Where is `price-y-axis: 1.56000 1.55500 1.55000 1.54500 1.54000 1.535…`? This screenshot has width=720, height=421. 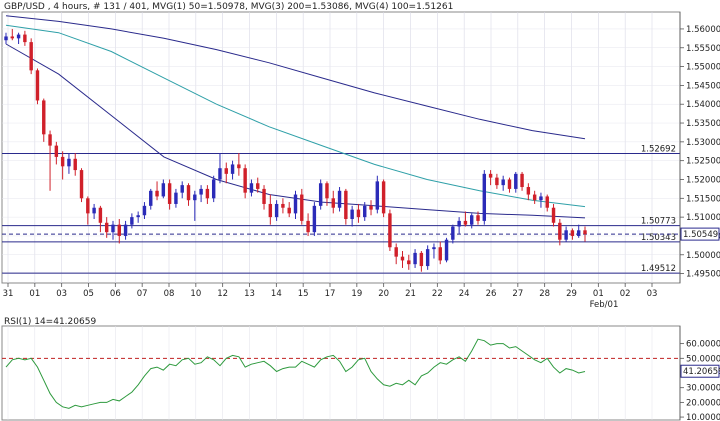 price-y-axis: 1.56000 1.55500 1.55000 1.54500 1.54000 1.535… is located at coordinates (699, 147).